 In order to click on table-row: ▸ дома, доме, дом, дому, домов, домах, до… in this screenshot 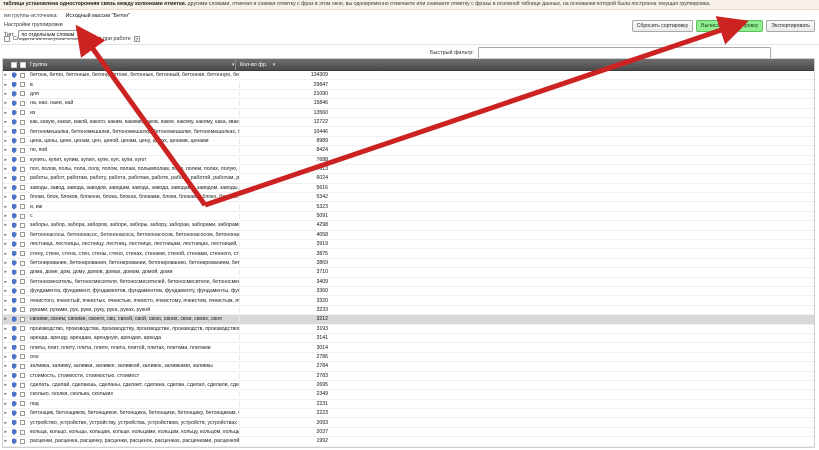, I will do `click(408, 273)`.